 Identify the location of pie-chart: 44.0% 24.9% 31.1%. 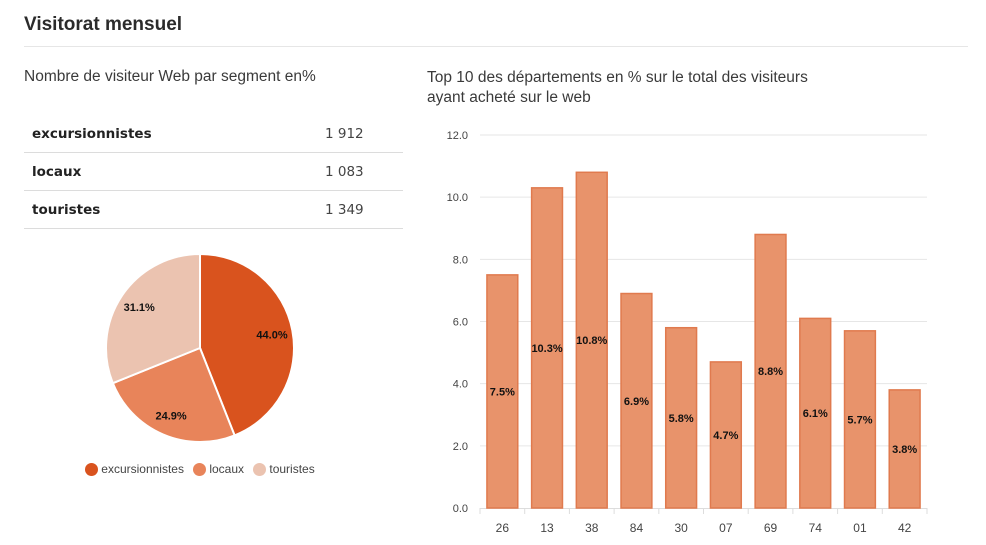
(200, 347).